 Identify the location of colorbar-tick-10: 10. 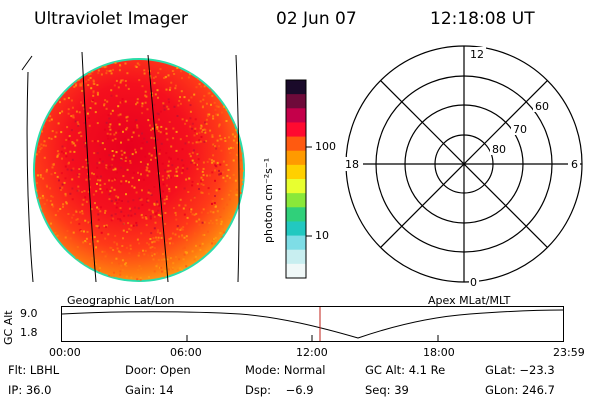
(322, 235).